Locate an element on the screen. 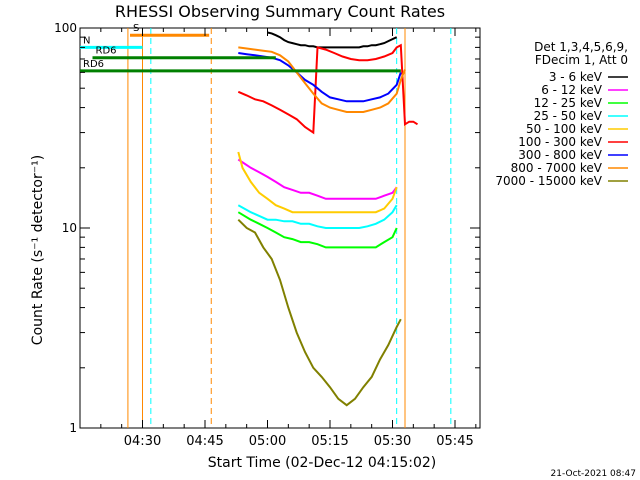 The height and width of the screenshot is (480, 640). legend-header-0: Det 1,3,4,5,6,9, is located at coordinates (581, 47).